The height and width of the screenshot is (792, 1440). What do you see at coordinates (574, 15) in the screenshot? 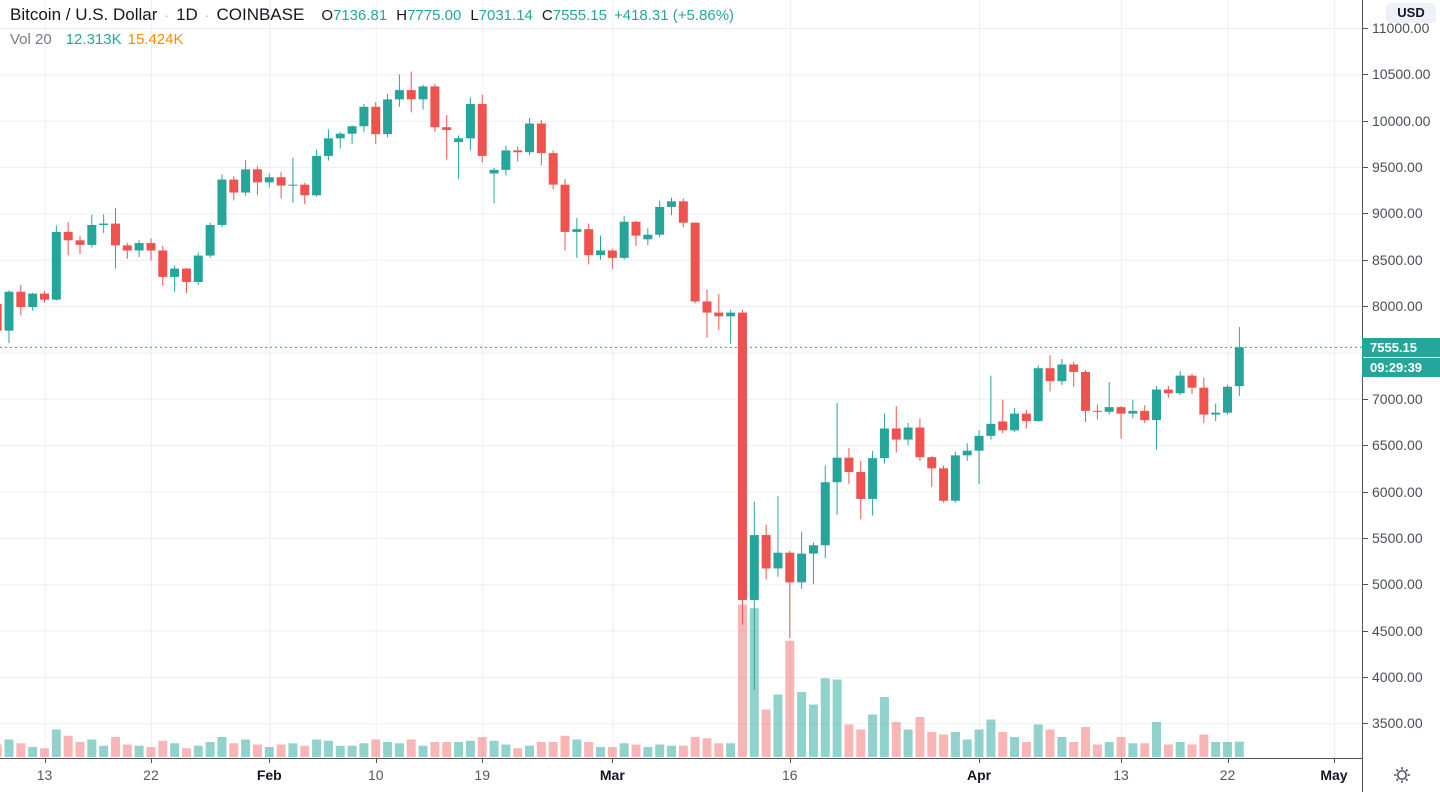
I see `close-value: C7555.15` at bounding box center [574, 15].